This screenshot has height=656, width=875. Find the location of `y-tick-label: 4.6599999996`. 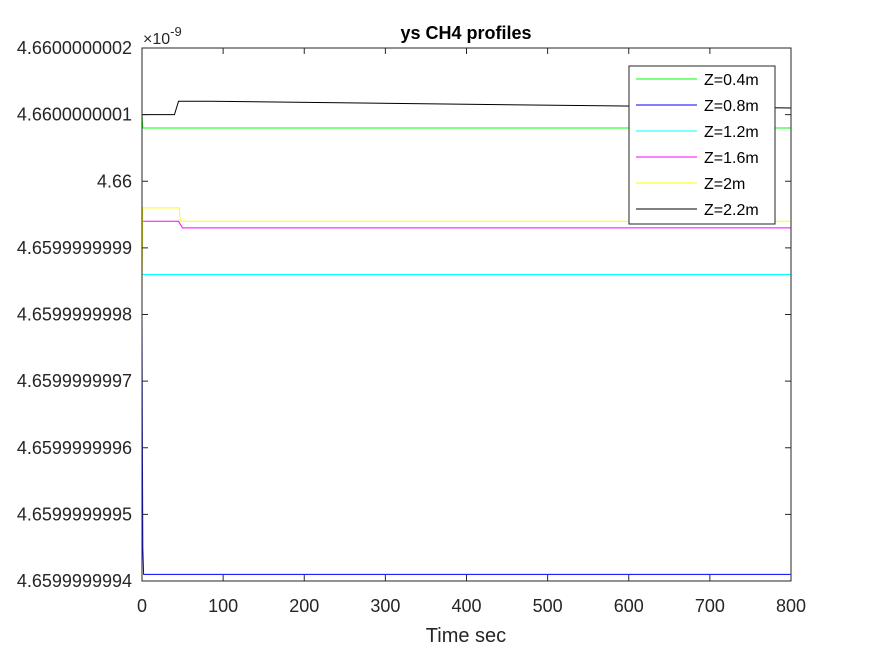

y-tick-label: 4.6599999996 is located at coordinates (74, 448).